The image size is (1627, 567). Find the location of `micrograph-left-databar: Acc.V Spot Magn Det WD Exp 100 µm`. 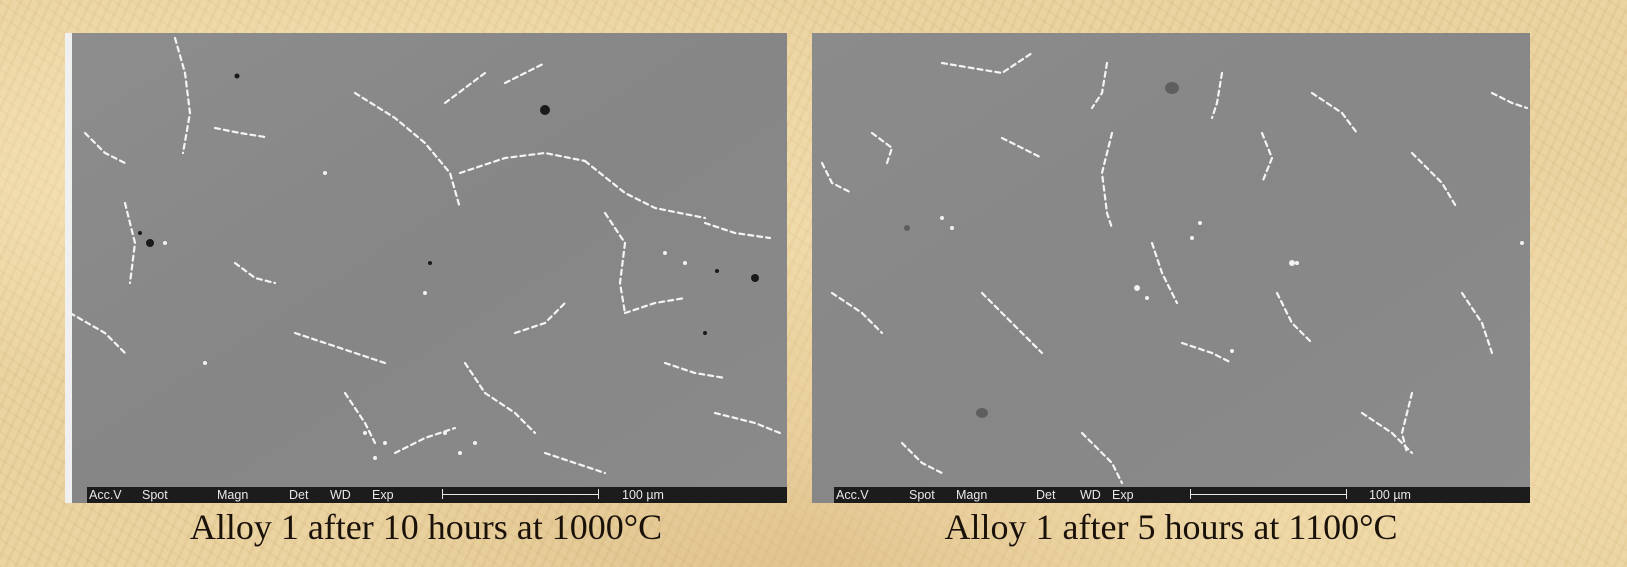

micrograph-left-databar: Acc.V Spot Magn Det WD Exp 100 µm is located at coordinates (437, 495).